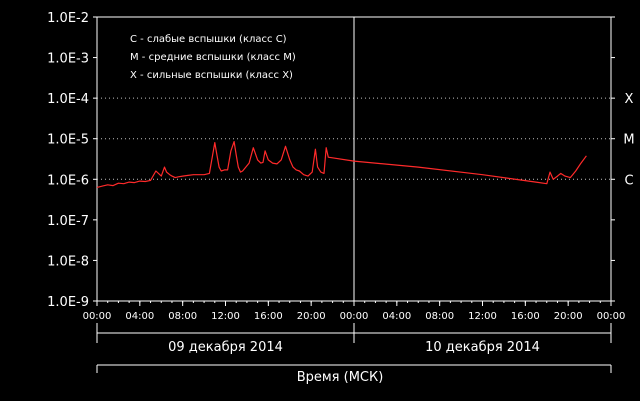  What do you see at coordinates (68, 221) in the screenshot?
I see `y-tick-label: 1.0E-7` at bounding box center [68, 221].